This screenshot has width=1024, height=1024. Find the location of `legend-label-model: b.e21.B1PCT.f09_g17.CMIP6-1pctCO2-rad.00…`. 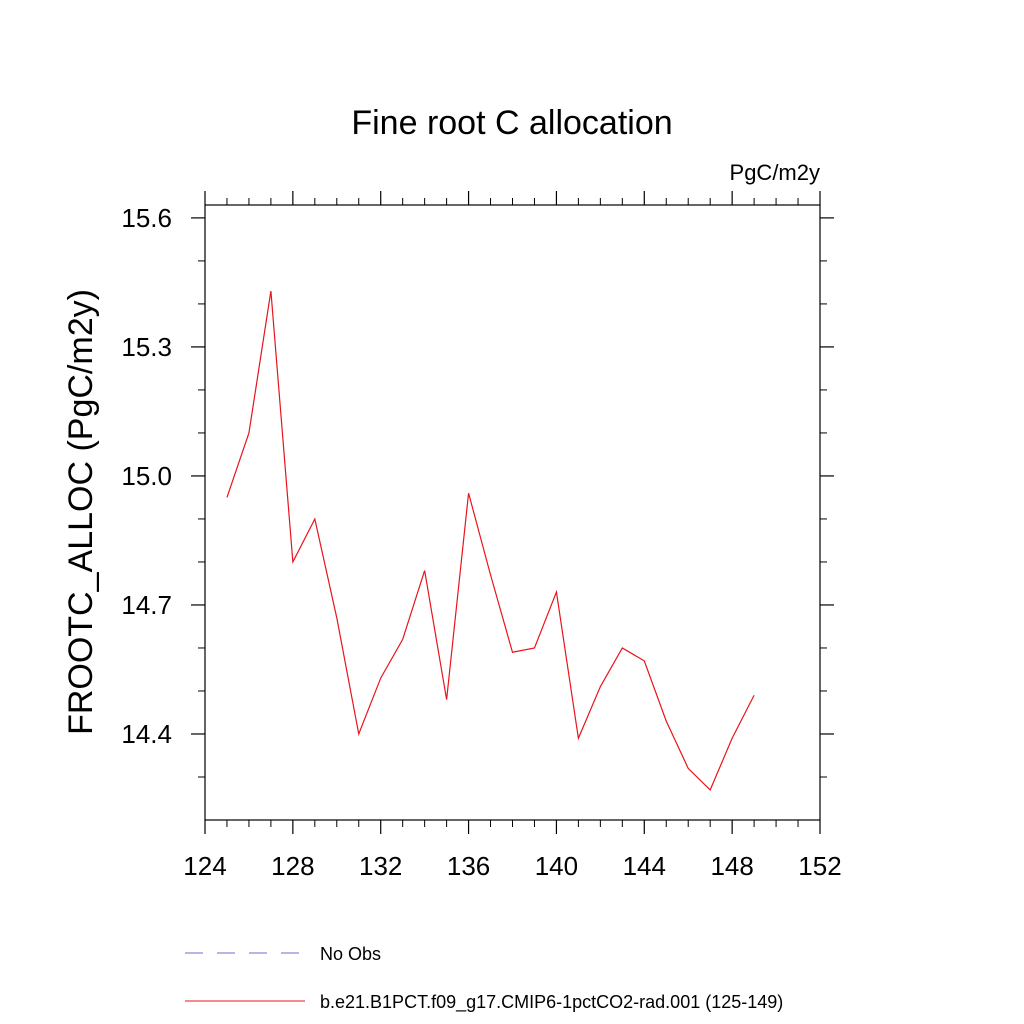

legend-label-model: b.e21.B1PCT.f09_g17.CMIP6-1pctCO2-rad.00… is located at coordinates (551, 1002).